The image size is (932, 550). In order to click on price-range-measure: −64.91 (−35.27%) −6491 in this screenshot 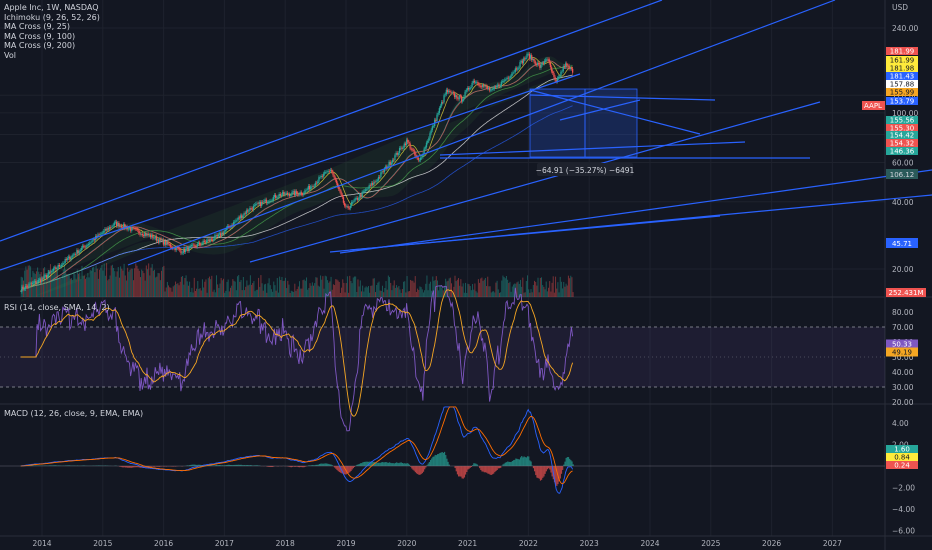, I will do `click(583, 132)`.